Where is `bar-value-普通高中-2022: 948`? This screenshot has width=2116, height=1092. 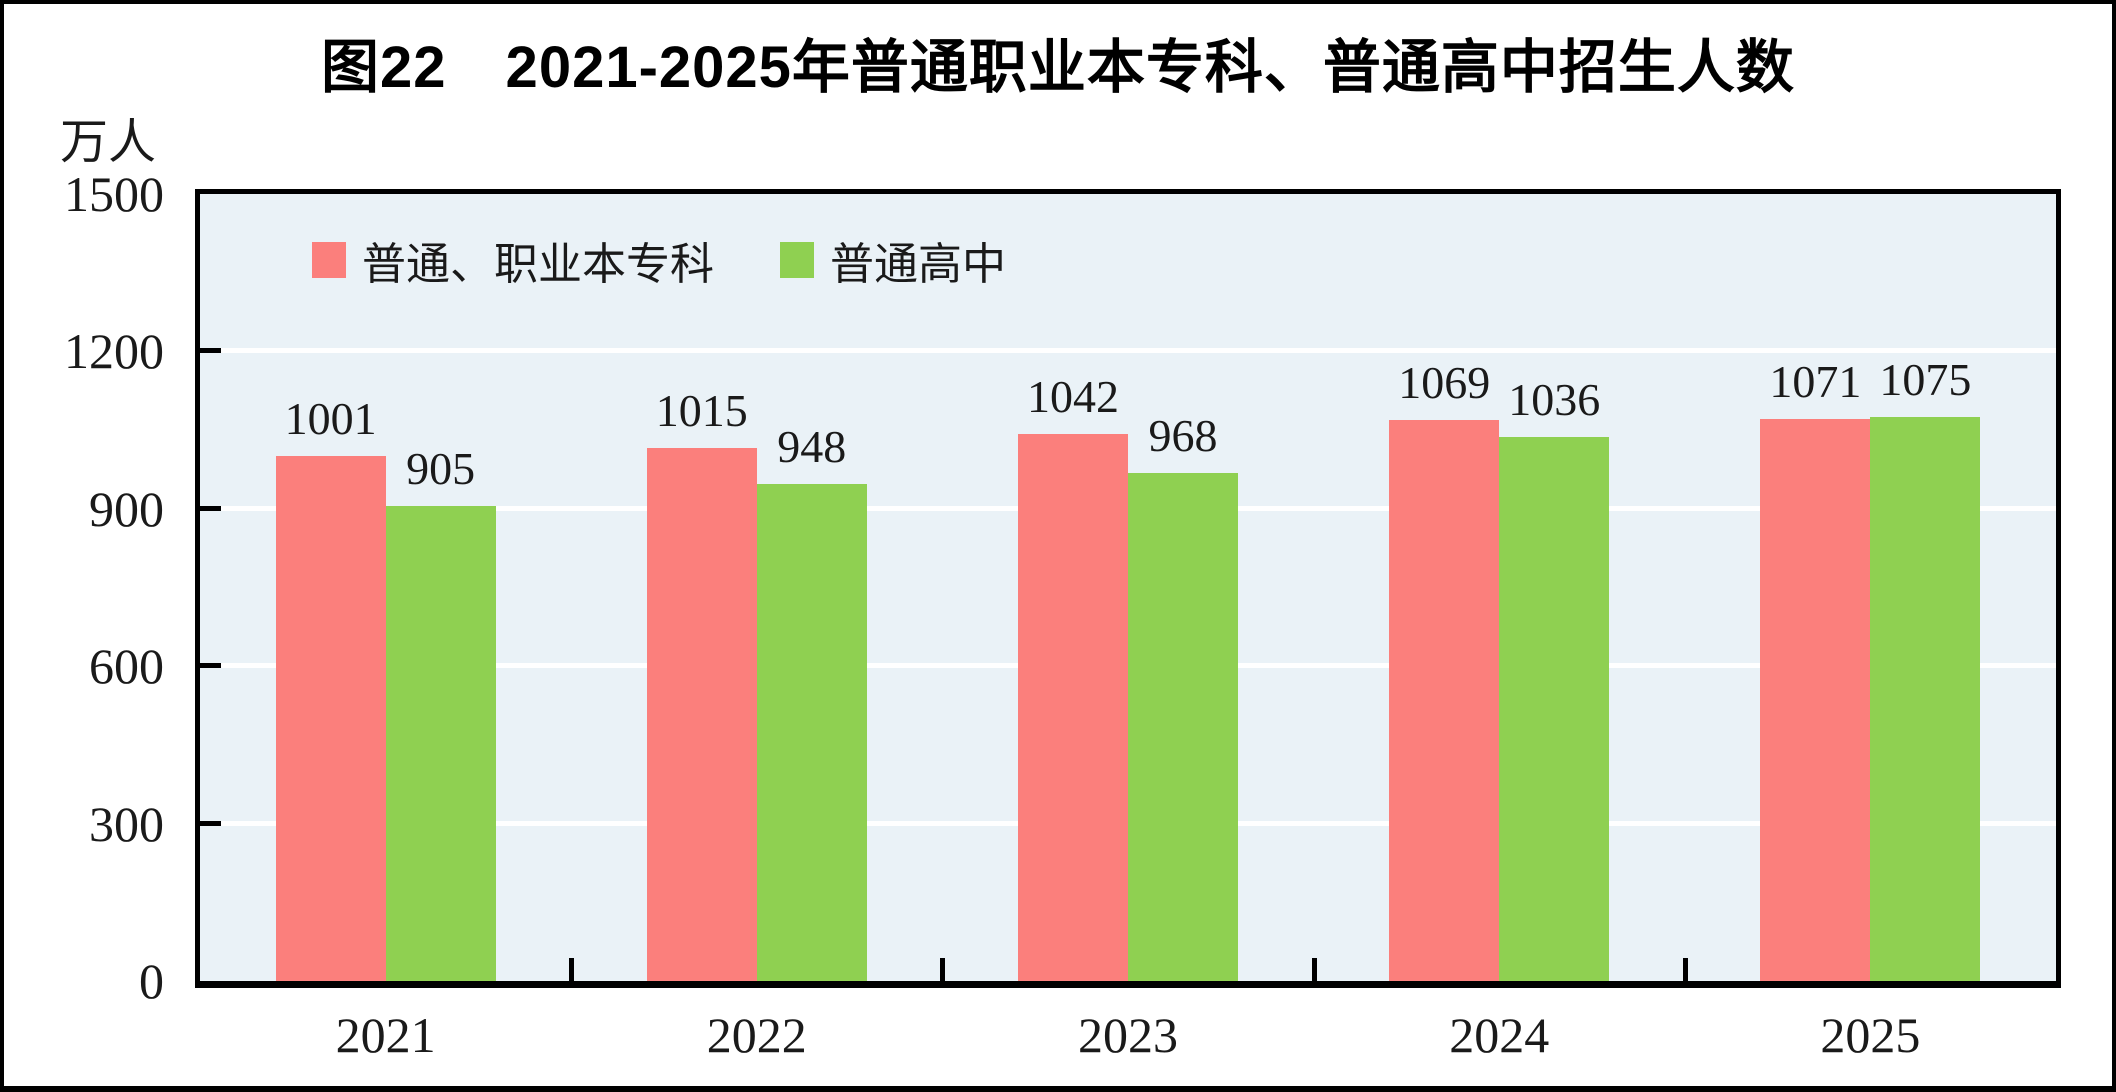
bar-value-普通高中-2022: 948 is located at coordinates (812, 446).